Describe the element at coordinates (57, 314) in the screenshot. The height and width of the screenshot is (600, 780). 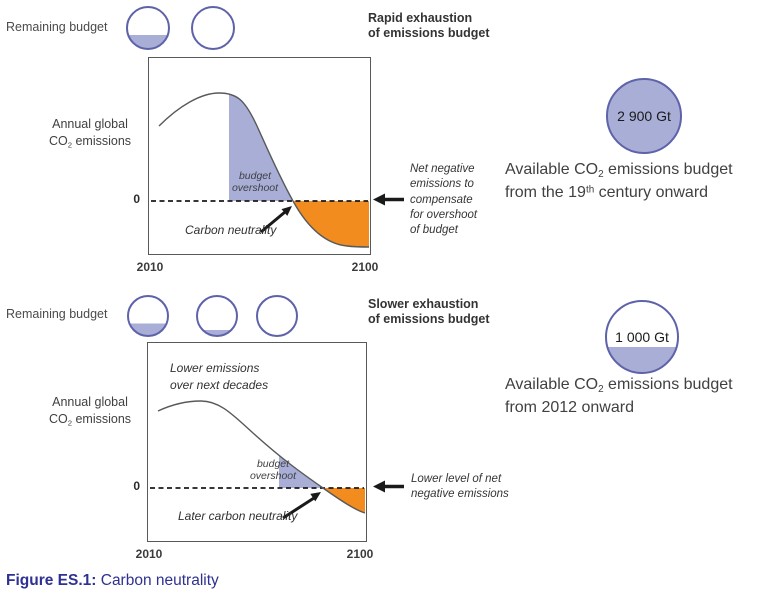
I see `remaining-budget-label-bottom: Remaining budget` at that location.